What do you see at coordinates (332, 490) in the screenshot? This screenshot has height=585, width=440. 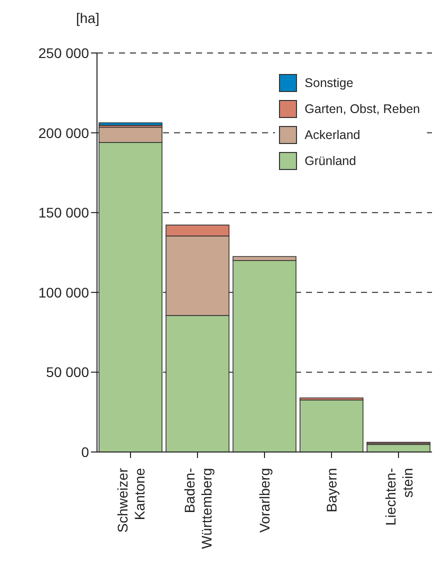 I see `x-tick-label: Bayern` at bounding box center [332, 490].